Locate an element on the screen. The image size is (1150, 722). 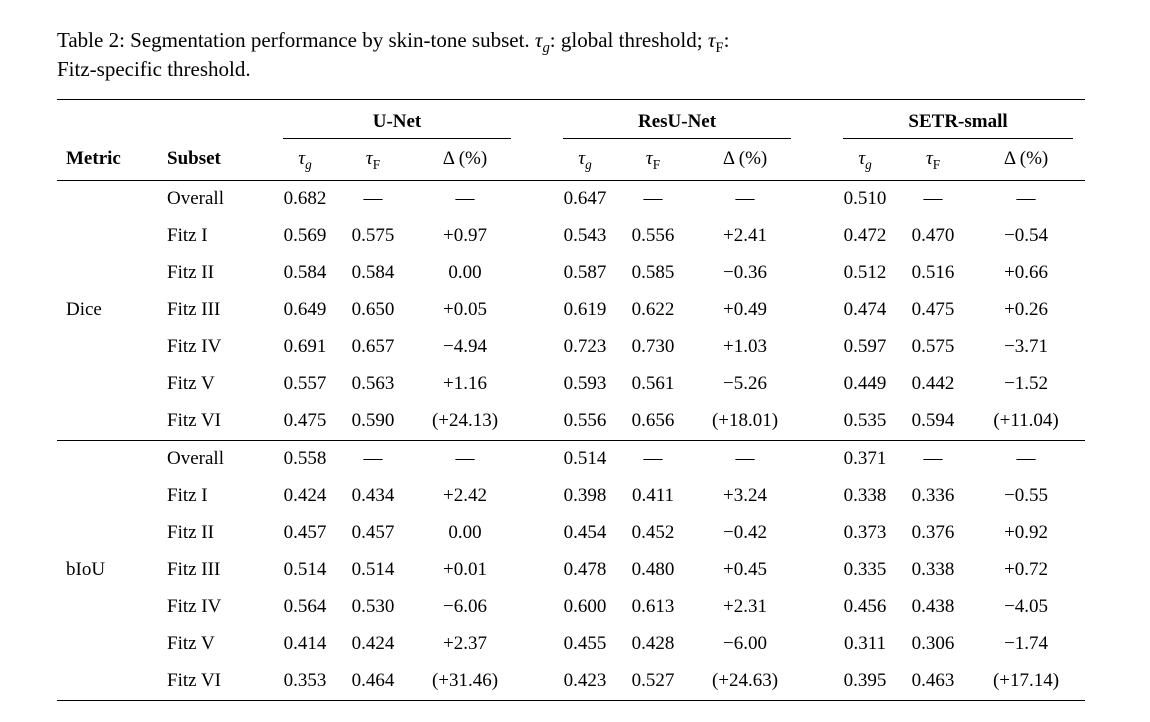
caption-line2: Fitz-specific threshold. is located at coordinates (154, 68).